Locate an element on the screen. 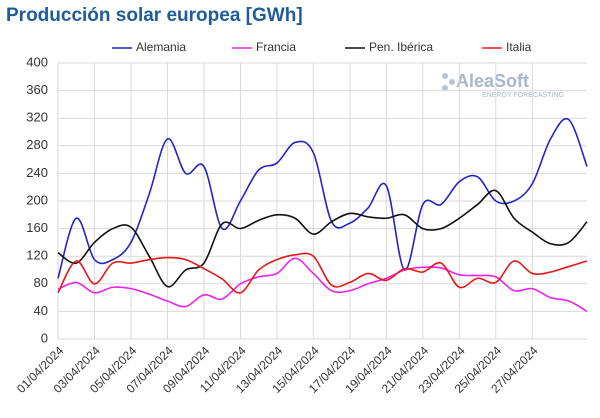 The image size is (600, 418). chart-title: Producción solar europea [GWh] is located at coordinates (154, 15).